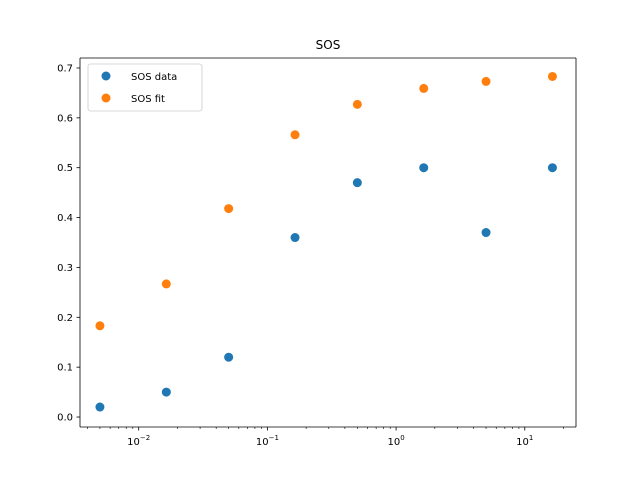 Image resolution: width=640 pixels, height=480 pixels. I want to click on y-tick-label: 0.4, so click(65, 218).